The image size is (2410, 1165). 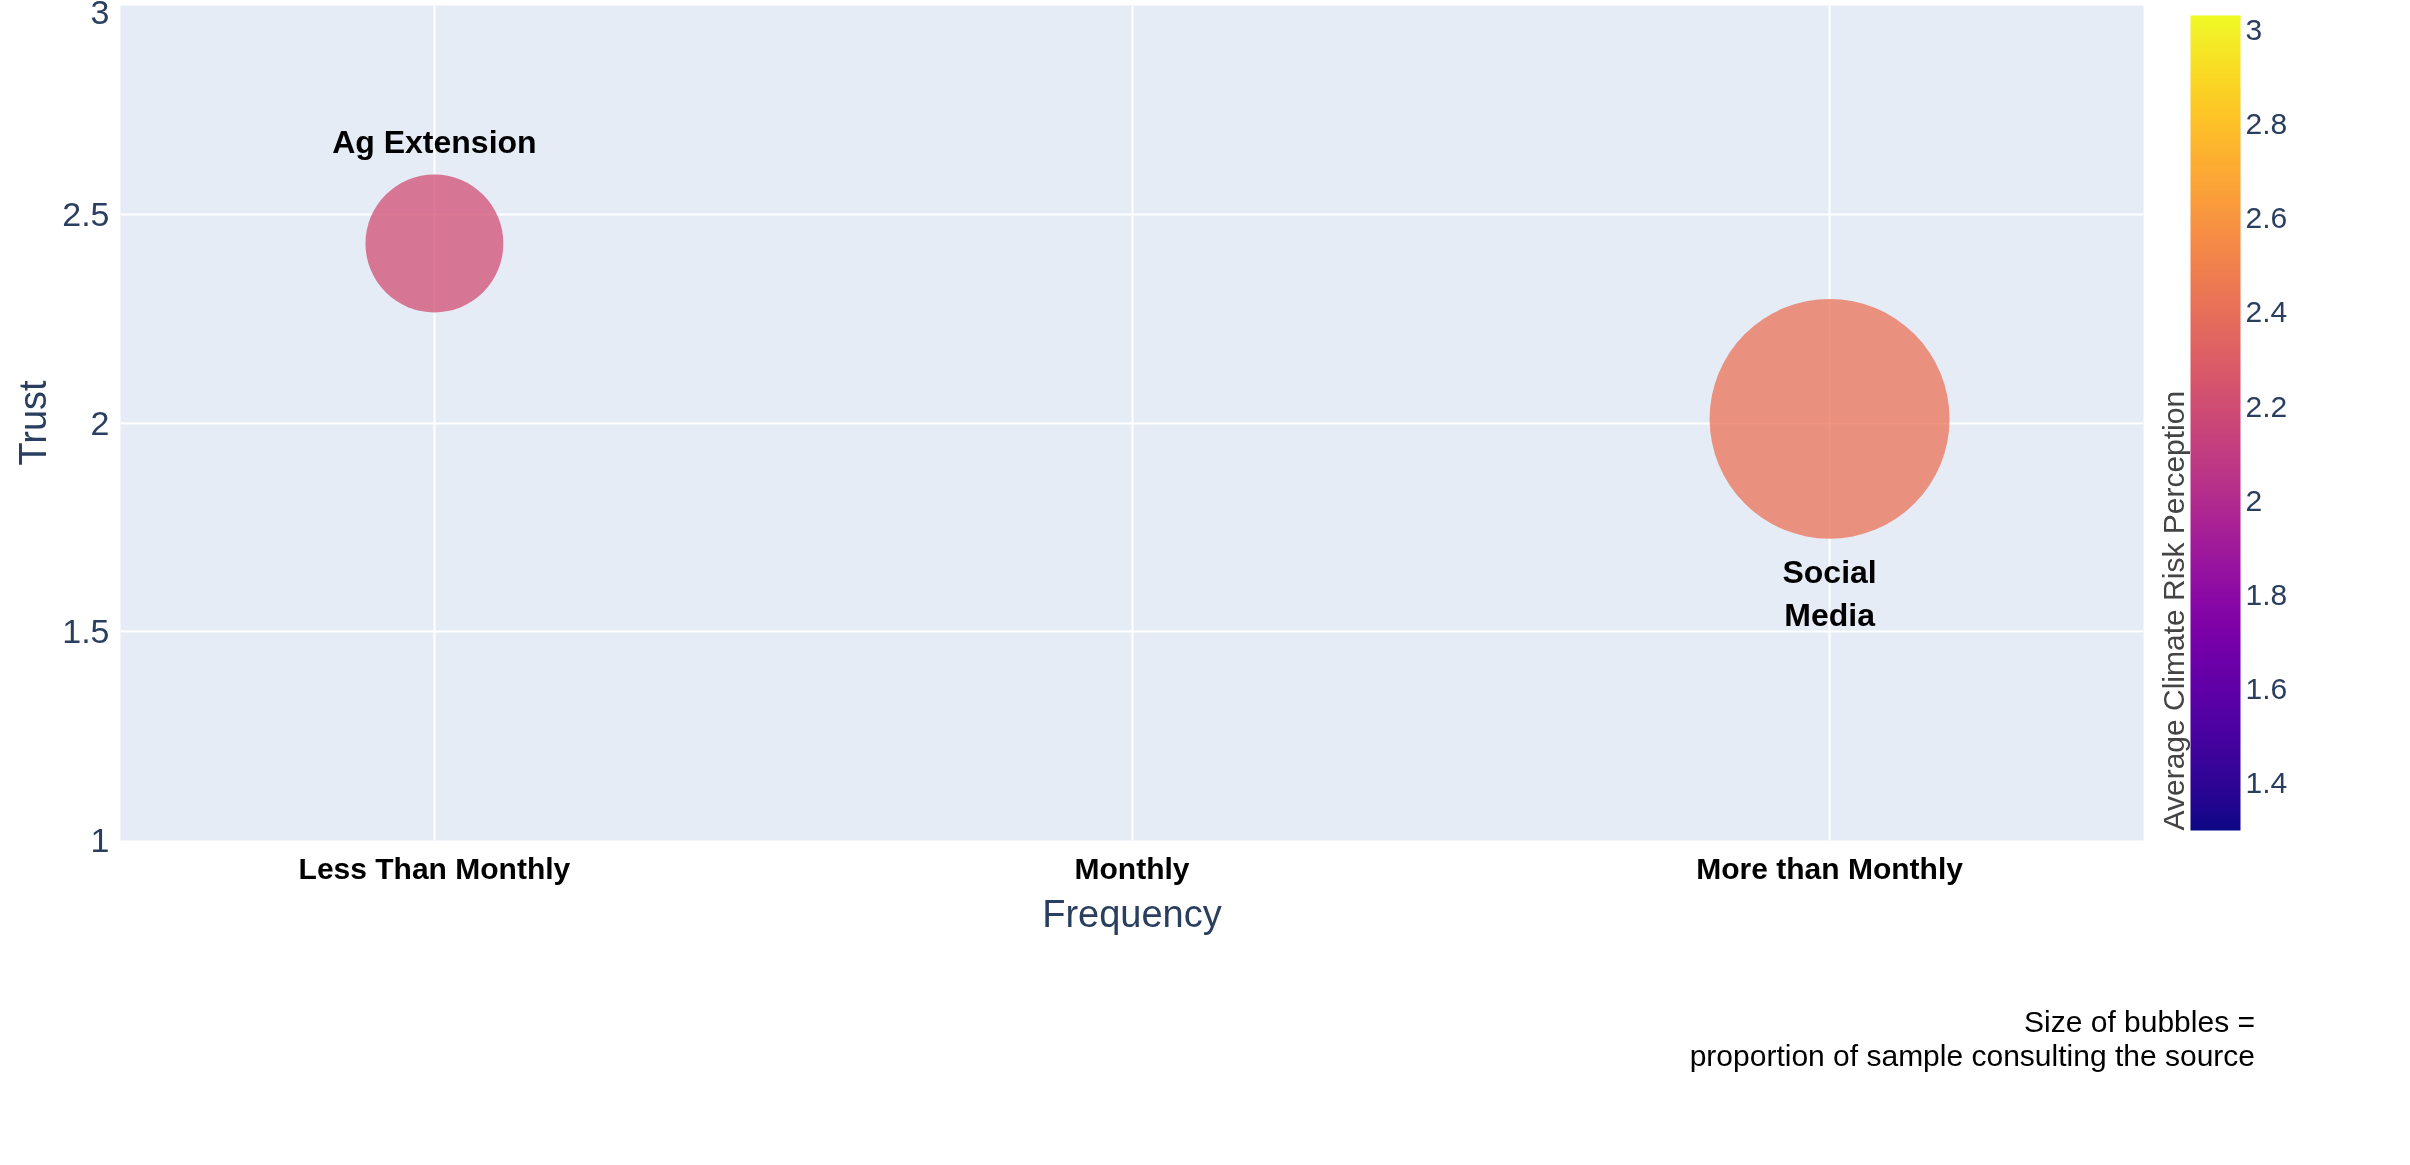 What do you see at coordinates (2266, 594) in the screenshot?
I see `color-bar-label: 1.8` at bounding box center [2266, 594].